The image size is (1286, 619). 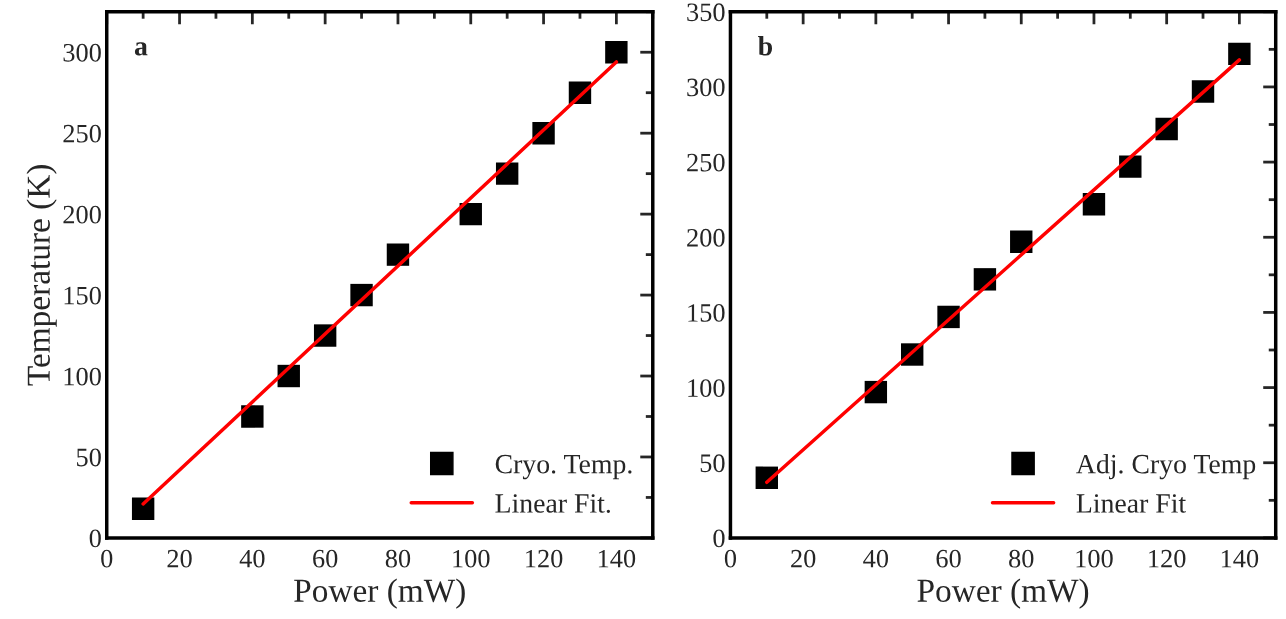 What do you see at coordinates (41, 275) in the screenshot?
I see `y-axis-title: Temperature (K)` at bounding box center [41, 275].